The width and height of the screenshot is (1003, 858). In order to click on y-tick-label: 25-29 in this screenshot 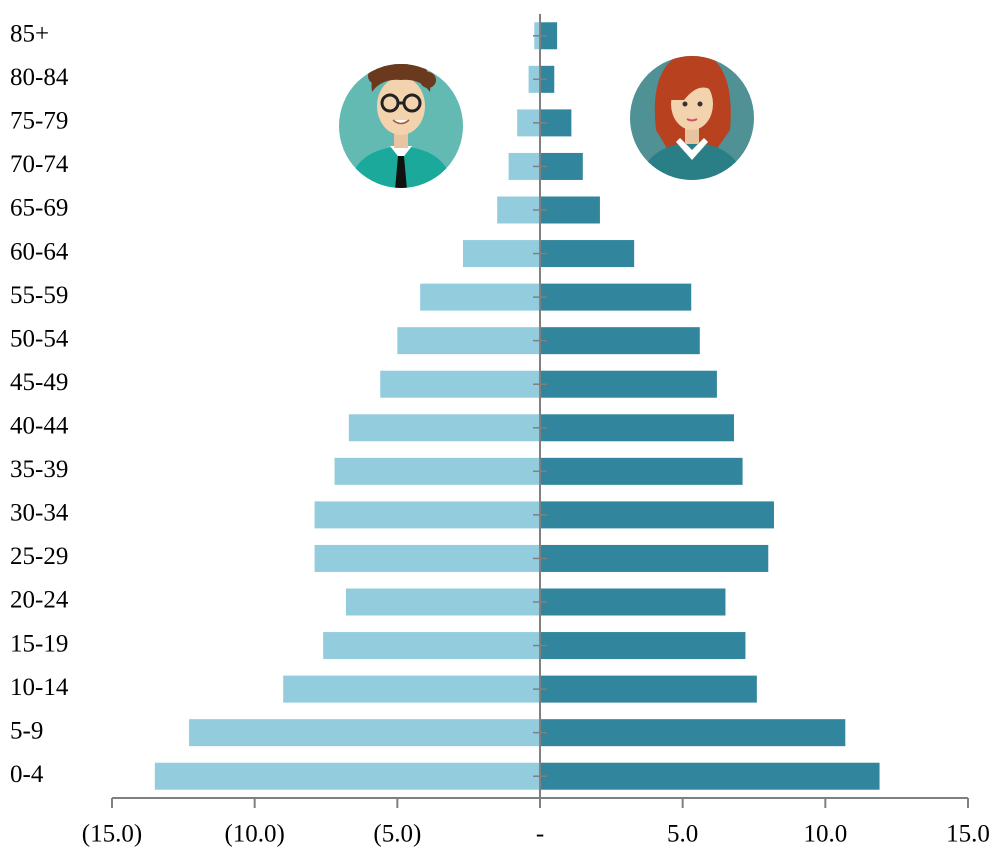, I will do `click(39, 556)`.